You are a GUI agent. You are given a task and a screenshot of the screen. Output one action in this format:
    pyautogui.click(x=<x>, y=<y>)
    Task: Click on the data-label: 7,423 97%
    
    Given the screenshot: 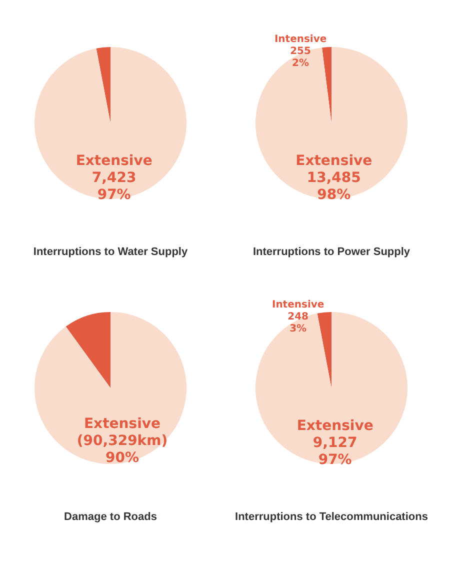 What is the action you would take?
    pyautogui.click(x=114, y=186)
    